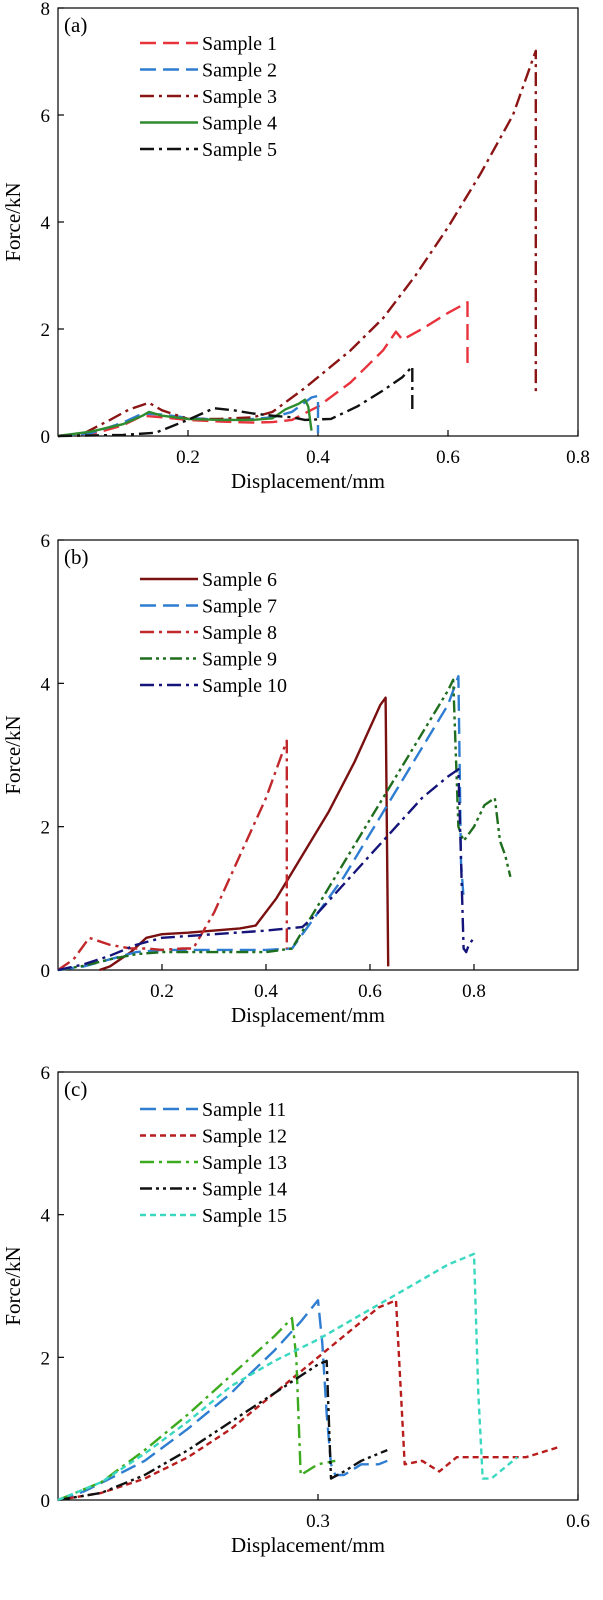 Image resolution: width=603 pixels, height=1600 pixels. Describe the element at coordinates (239, 580) in the screenshot. I see `legend-entry: Sample 6` at that location.